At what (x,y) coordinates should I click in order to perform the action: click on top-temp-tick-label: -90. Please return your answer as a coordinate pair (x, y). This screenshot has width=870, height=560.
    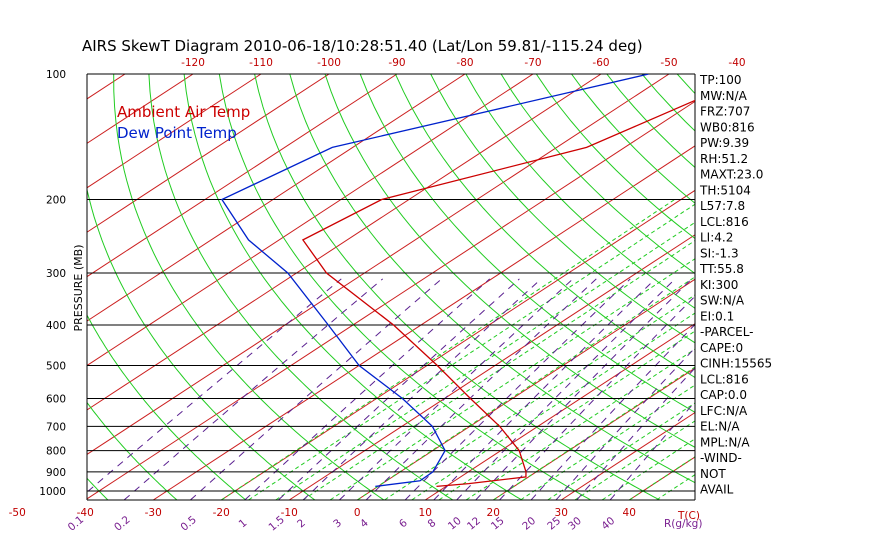
    Looking at the image, I should click on (396, 63).